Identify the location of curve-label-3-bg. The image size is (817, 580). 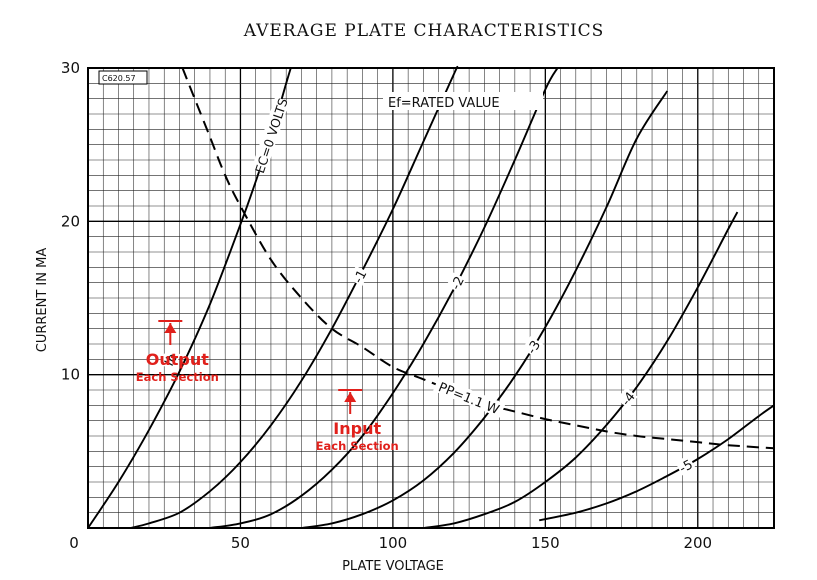
(533, 346).